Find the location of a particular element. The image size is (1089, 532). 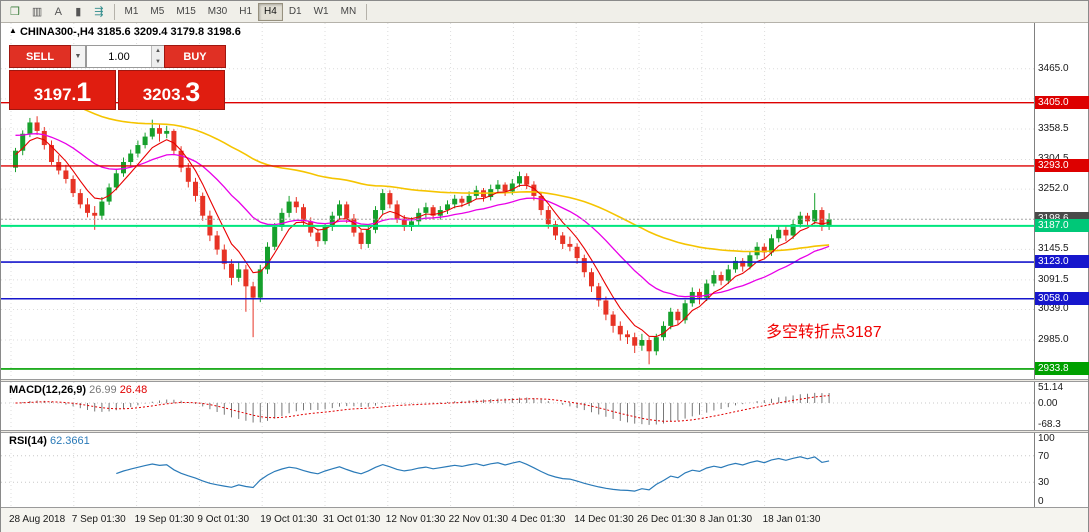

timeframe-button-w1: W1 is located at coordinates (321, 11).